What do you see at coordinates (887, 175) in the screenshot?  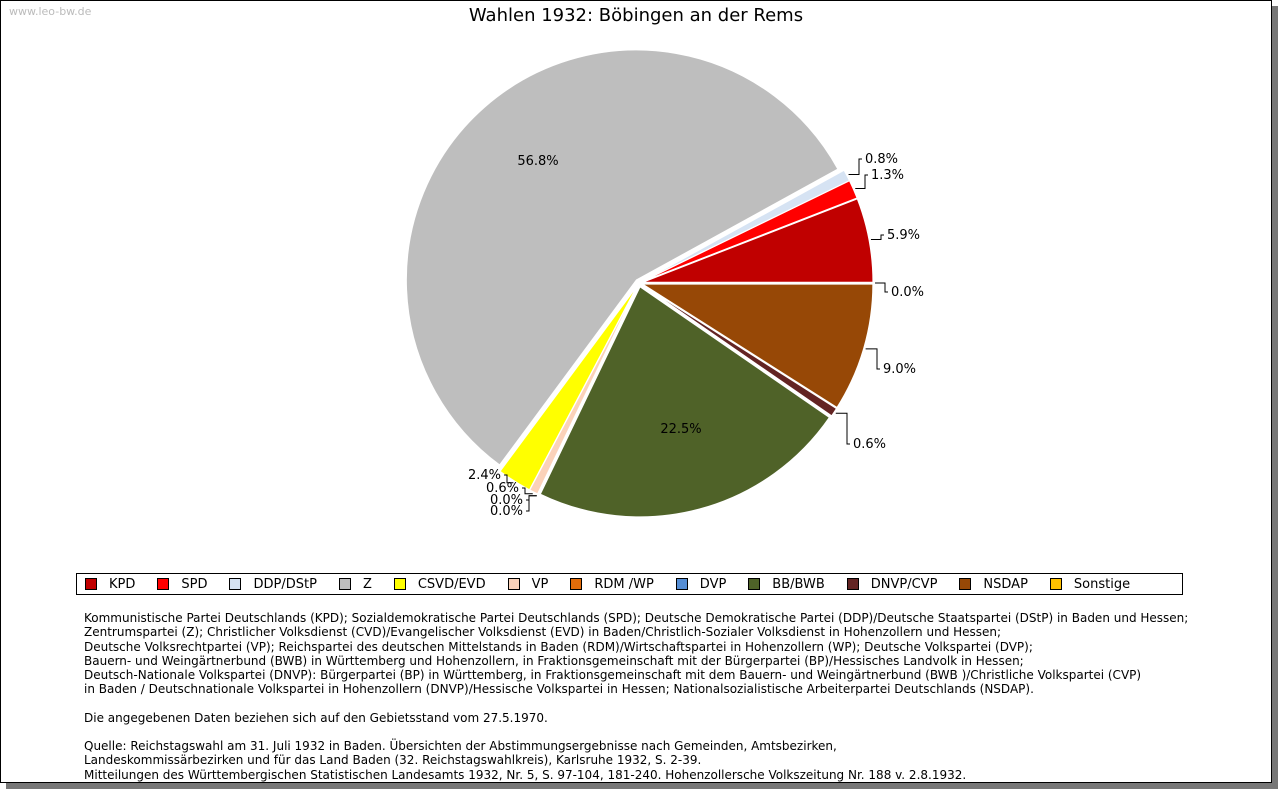 I see `data-label: 1.3%` at bounding box center [887, 175].